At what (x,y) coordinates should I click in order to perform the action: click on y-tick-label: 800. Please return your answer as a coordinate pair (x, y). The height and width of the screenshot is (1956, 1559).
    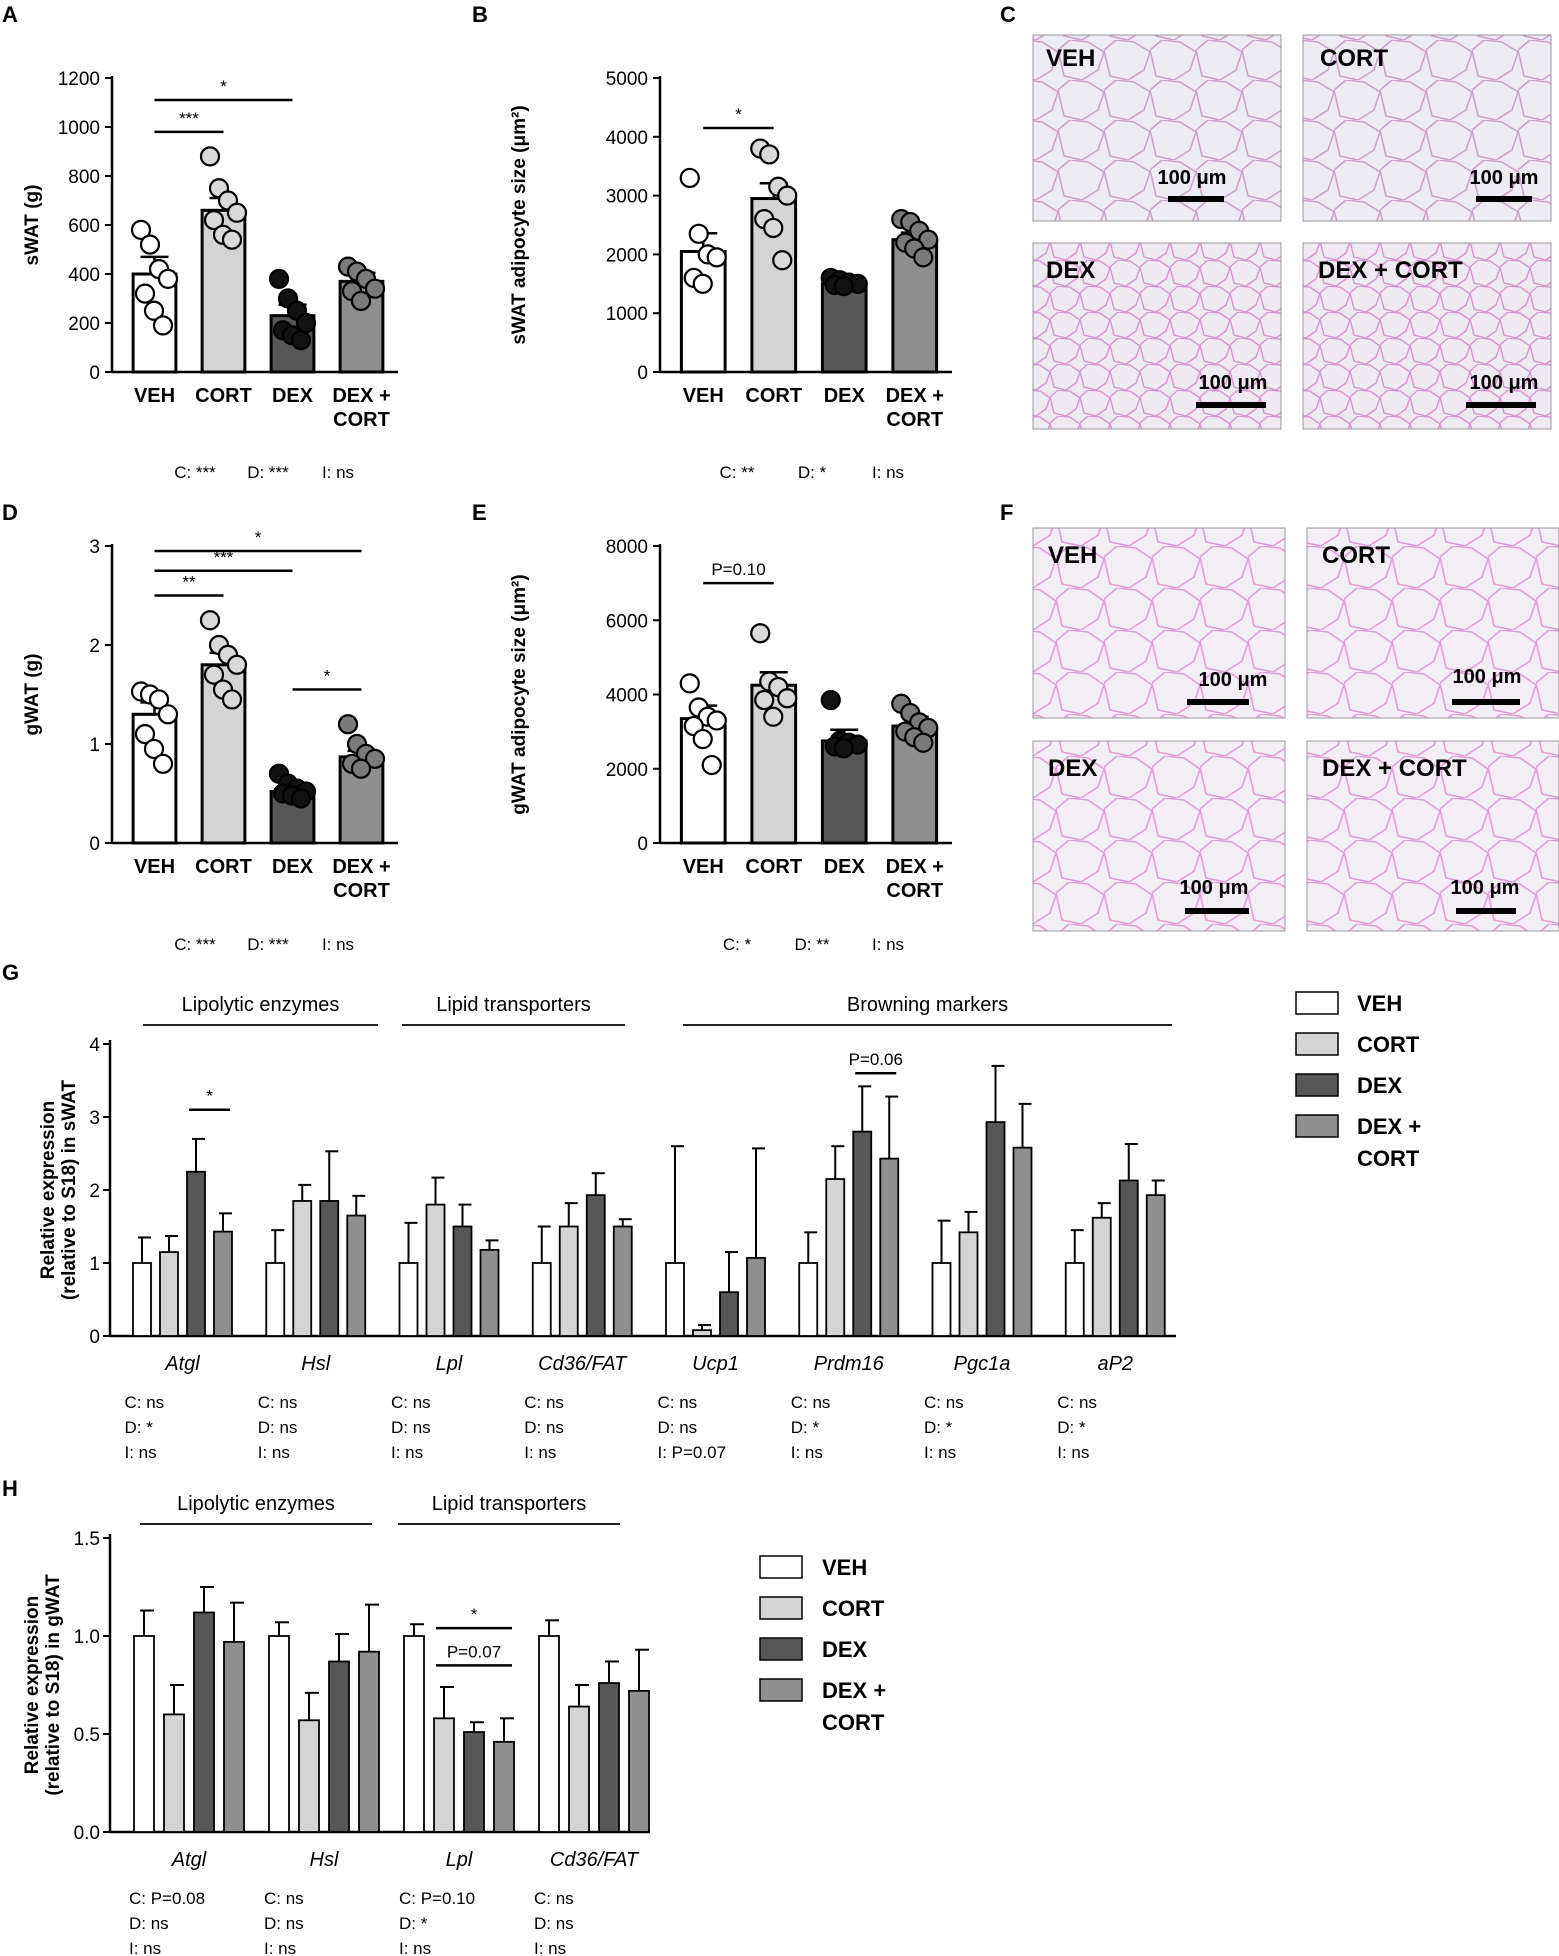
    Looking at the image, I should click on (84, 177).